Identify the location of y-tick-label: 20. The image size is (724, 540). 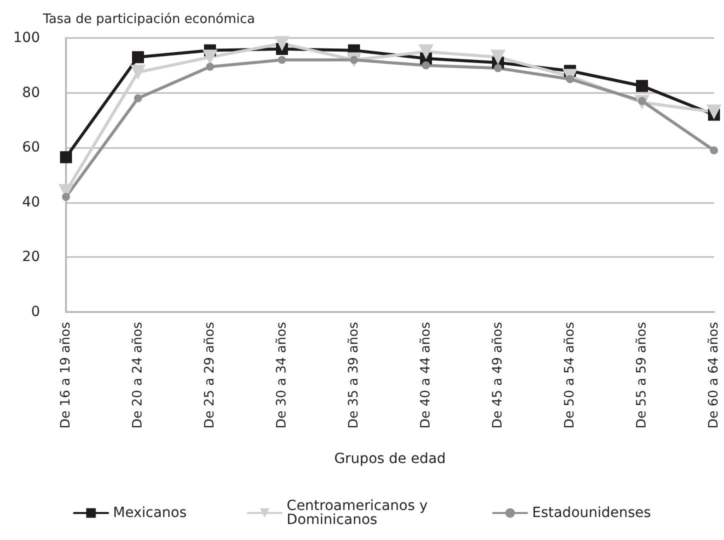
(31, 257).